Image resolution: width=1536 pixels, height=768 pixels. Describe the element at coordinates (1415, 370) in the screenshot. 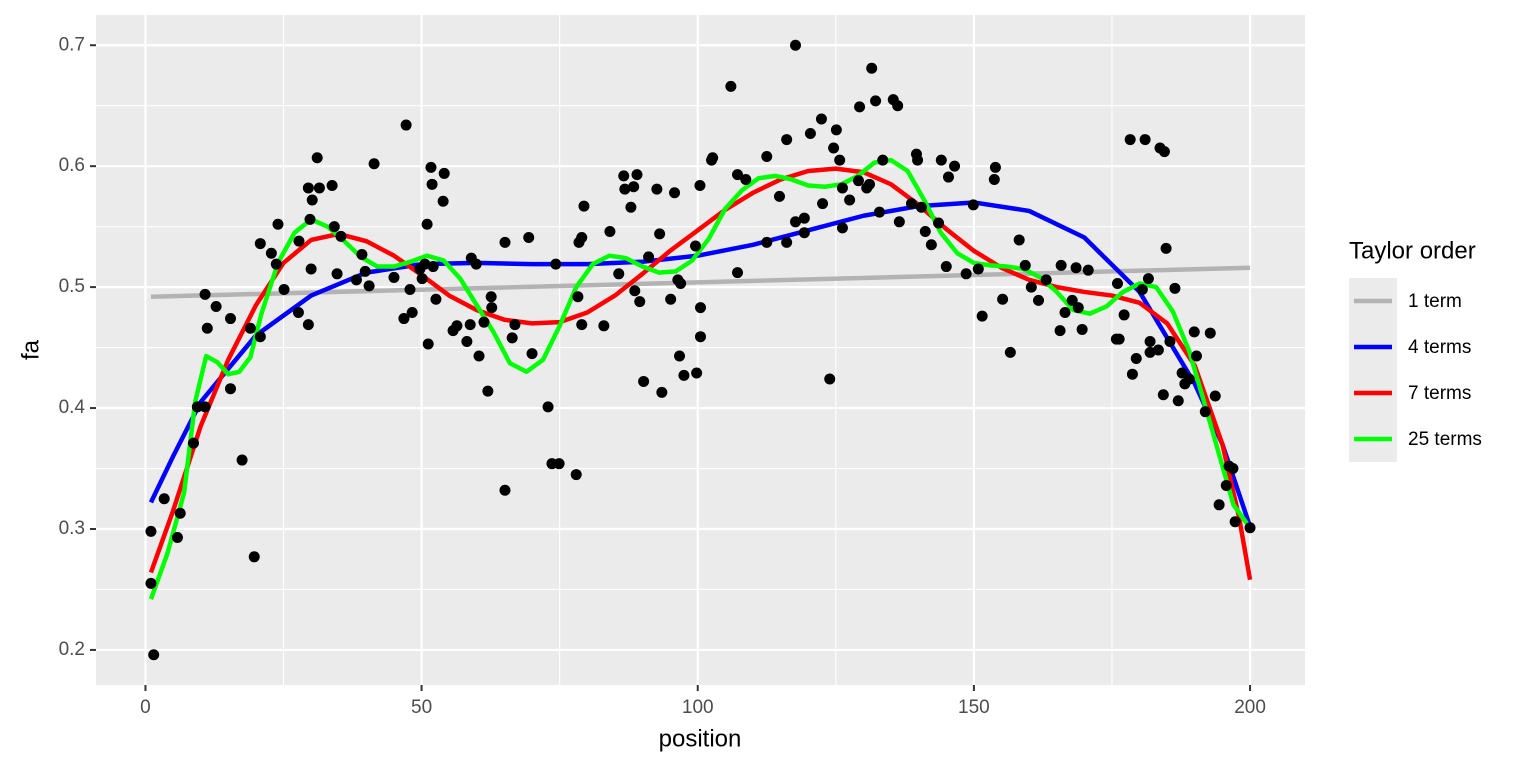

I see `legend: 1 term 4 terms 7 terms 25 terms` at that location.